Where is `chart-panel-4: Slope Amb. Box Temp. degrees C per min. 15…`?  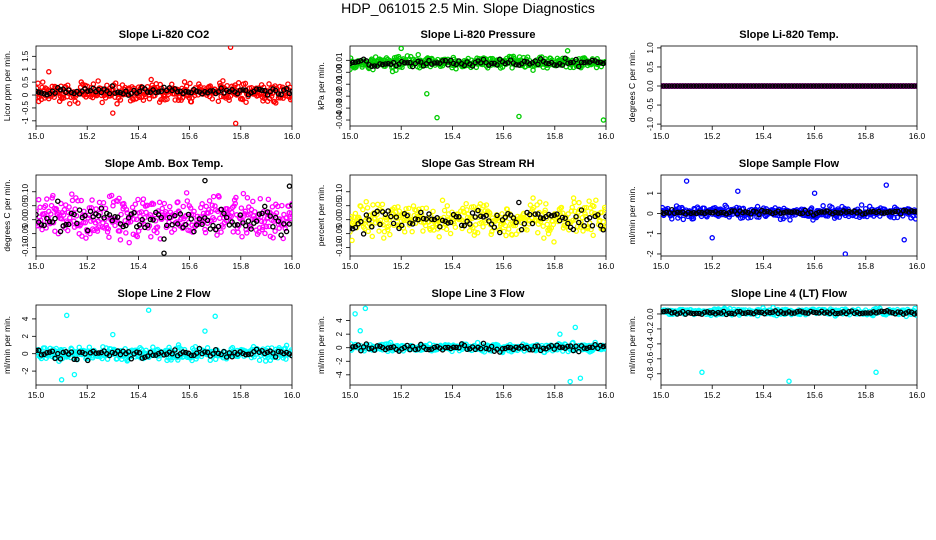 chart-panel-4: Slope Amb. Box Temp. degrees C per min. 15… is located at coordinates (151, 214).